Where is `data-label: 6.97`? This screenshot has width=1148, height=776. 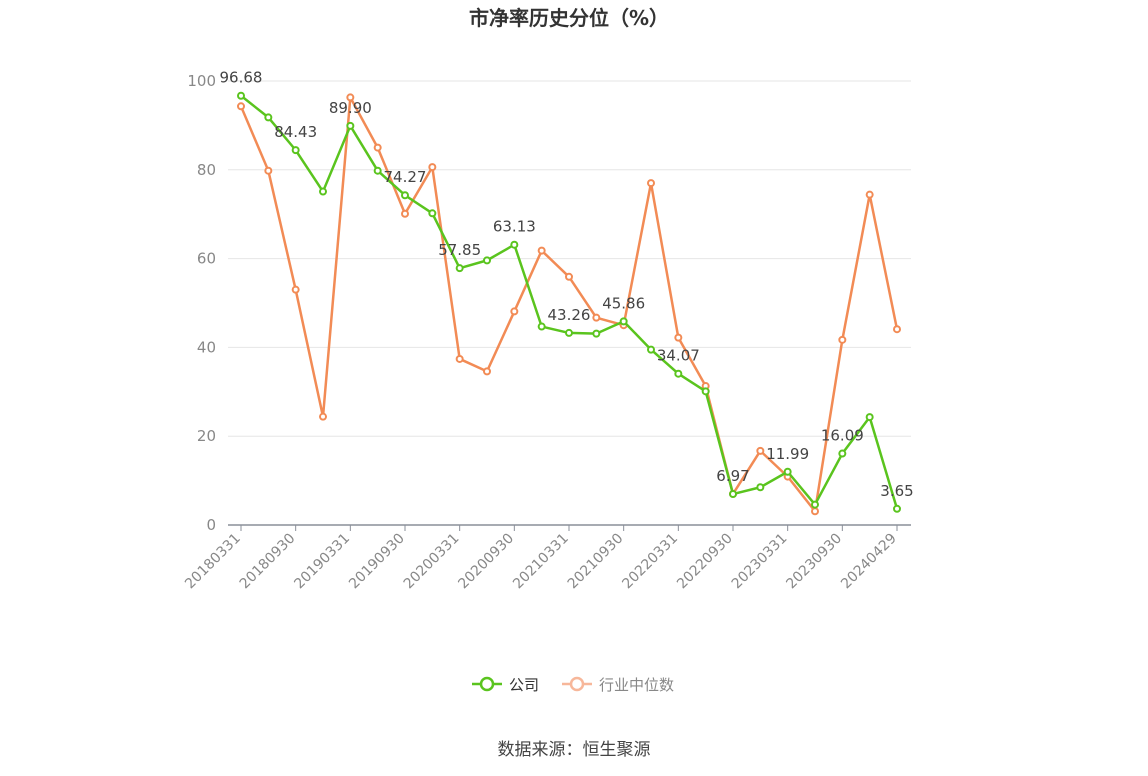 data-label: 6.97 is located at coordinates (732, 476).